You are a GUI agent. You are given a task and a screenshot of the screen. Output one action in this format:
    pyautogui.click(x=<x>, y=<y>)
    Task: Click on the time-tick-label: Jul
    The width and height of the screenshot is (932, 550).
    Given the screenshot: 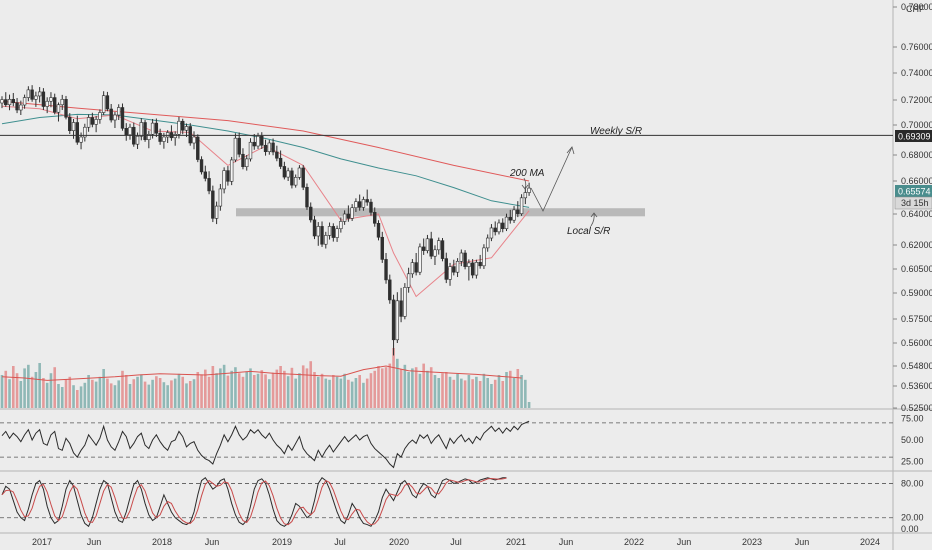 What is the action you would take?
    pyautogui.click(x=340, y=542)
    